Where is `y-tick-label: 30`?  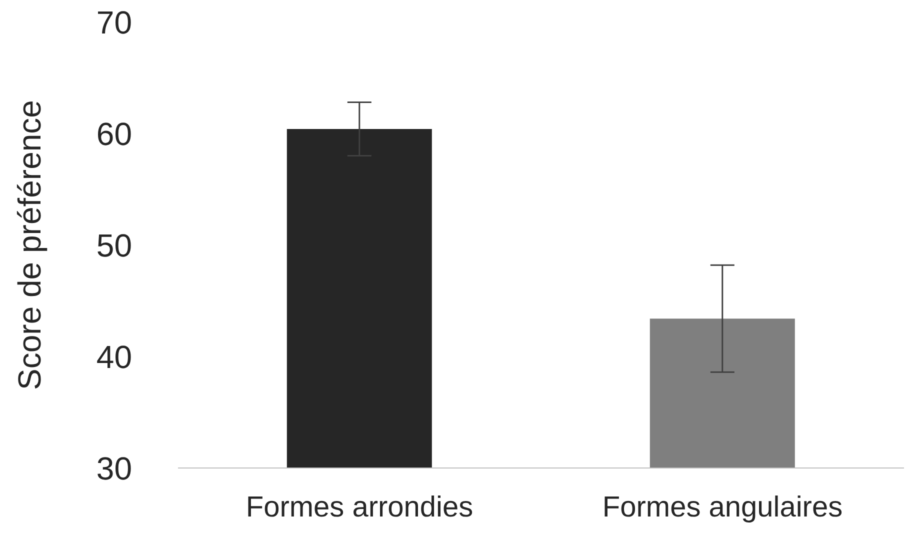
y-tick-label: 30 is located at coordinates (114, 468).